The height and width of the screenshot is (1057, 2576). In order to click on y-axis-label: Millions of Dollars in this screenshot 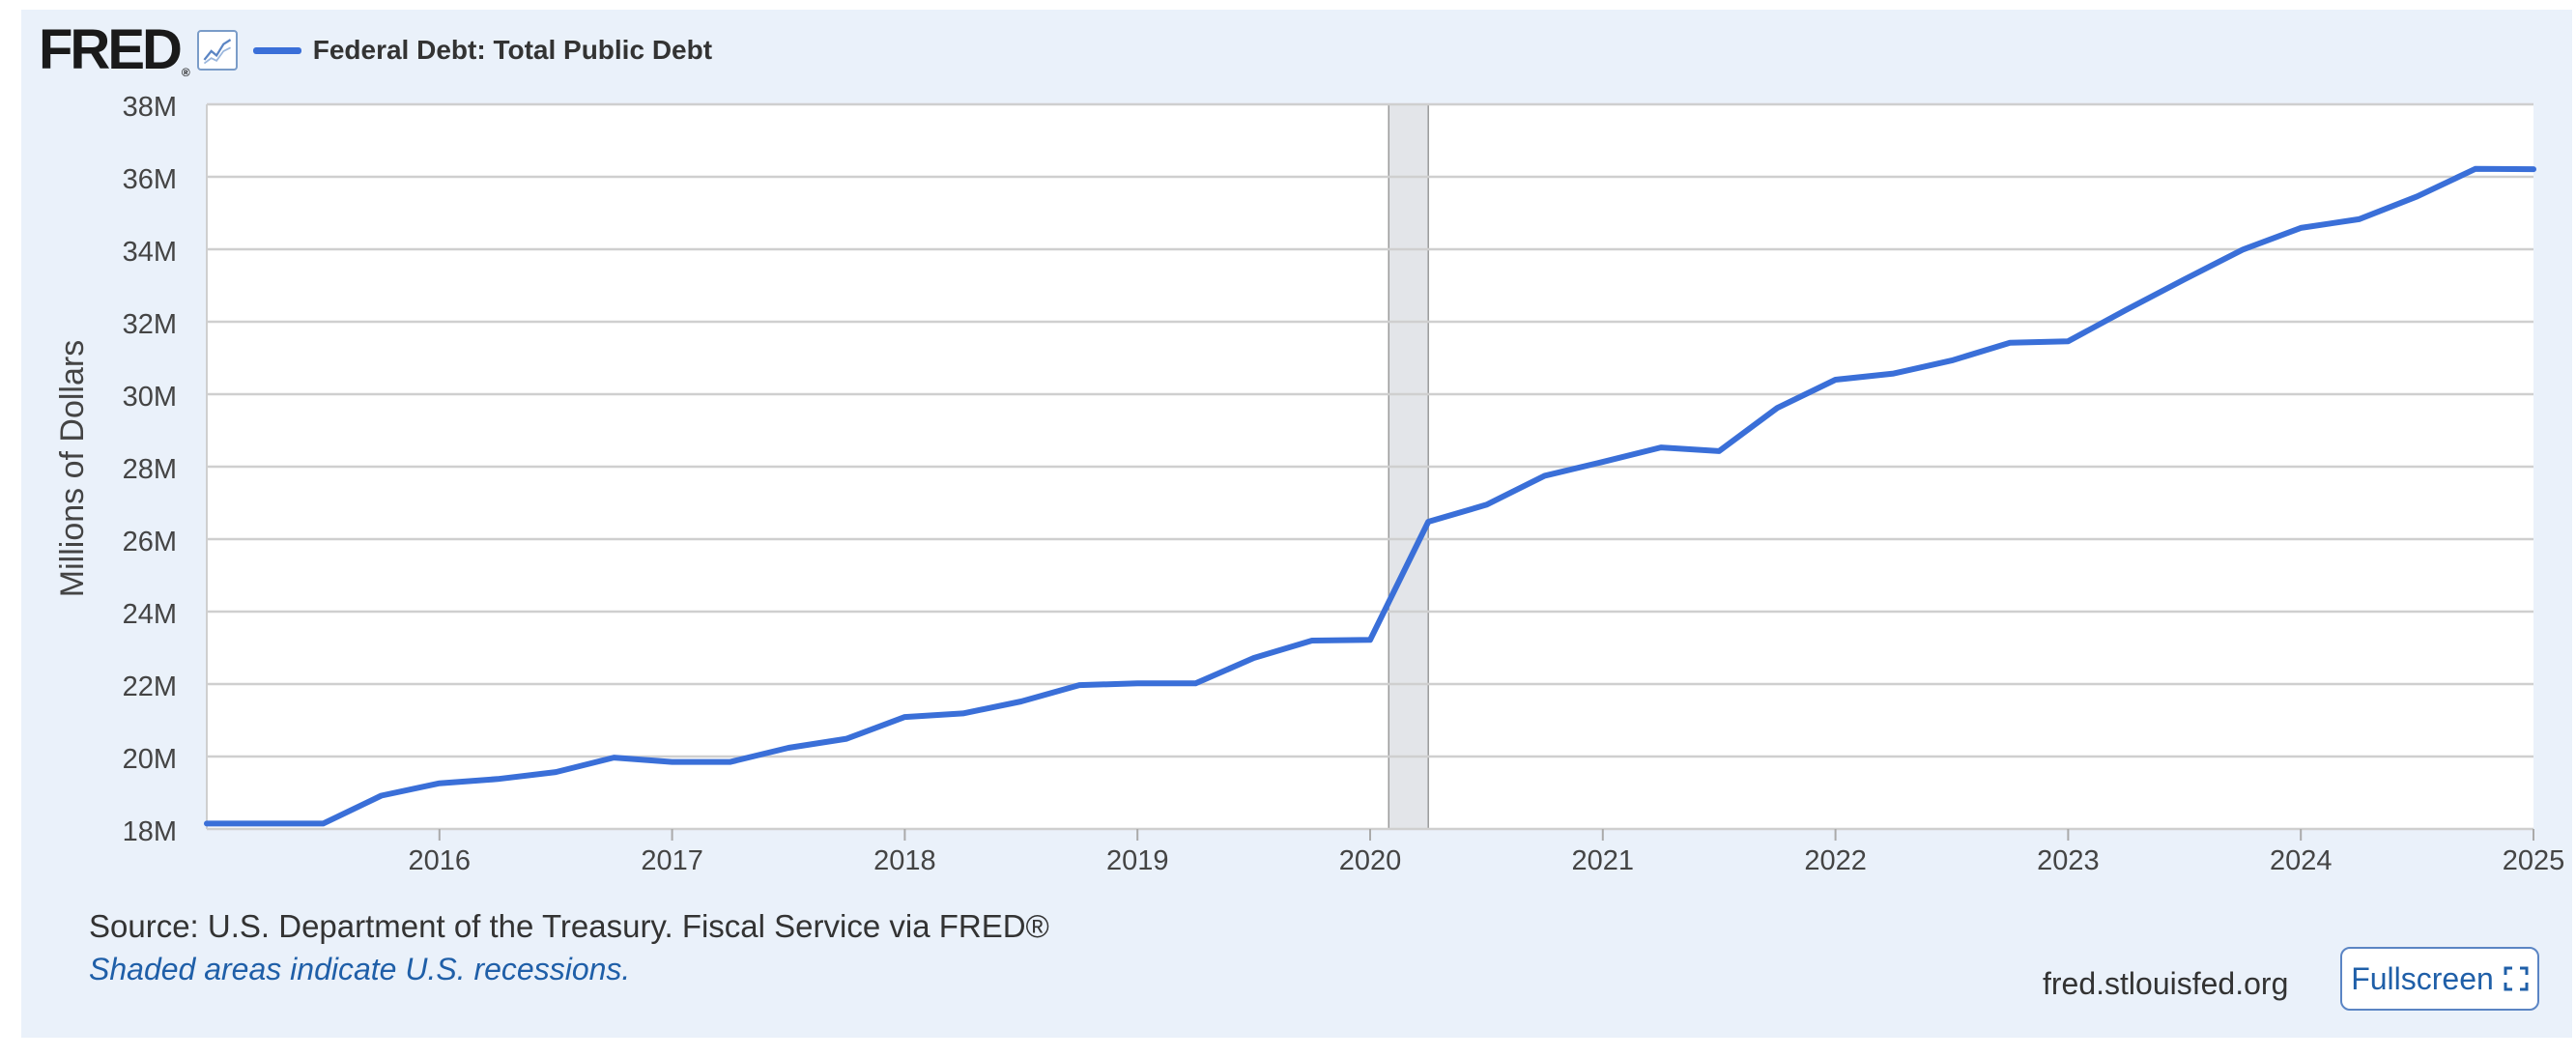, I will do `click(73, 468)`.